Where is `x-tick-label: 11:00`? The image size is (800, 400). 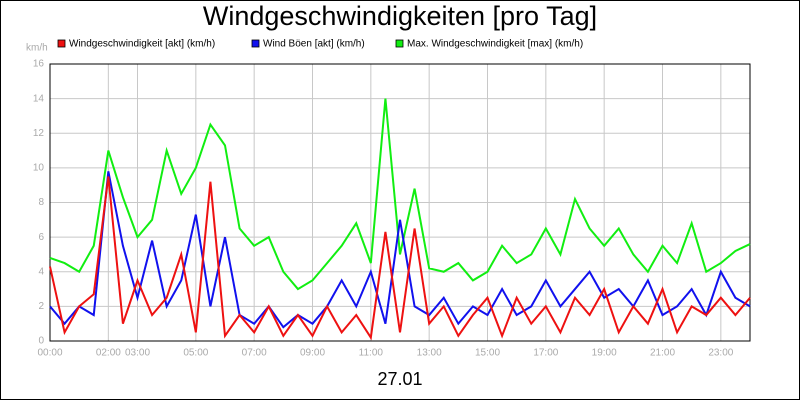
x-tick-label: 11:00 is located at coordinates (371, 353).